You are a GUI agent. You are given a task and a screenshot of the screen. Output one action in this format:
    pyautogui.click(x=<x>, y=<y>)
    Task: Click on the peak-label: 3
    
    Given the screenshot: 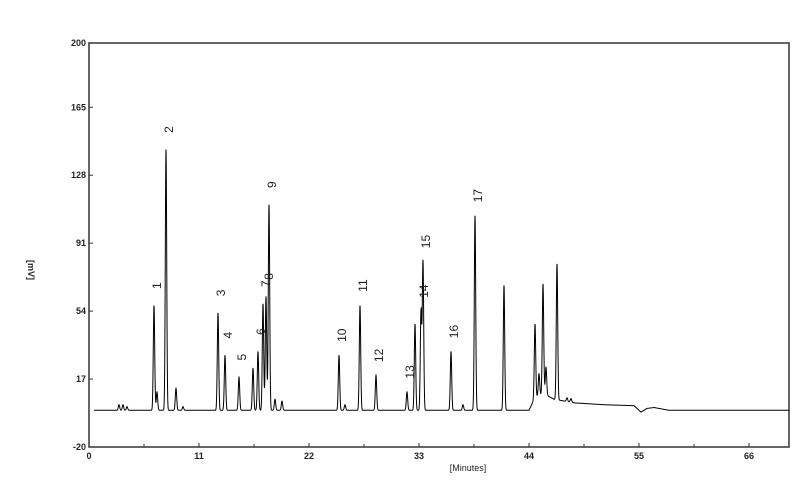 What is the action you would take?
    pyautogui.click(x=221, y=292)
    